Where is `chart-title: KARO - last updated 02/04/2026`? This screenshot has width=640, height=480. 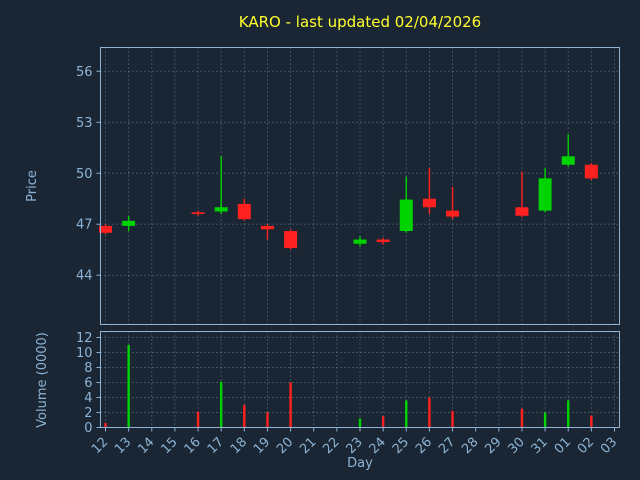 chart-title: KARO - last updated 02/04/2026 is located at coordinates (360, 22).